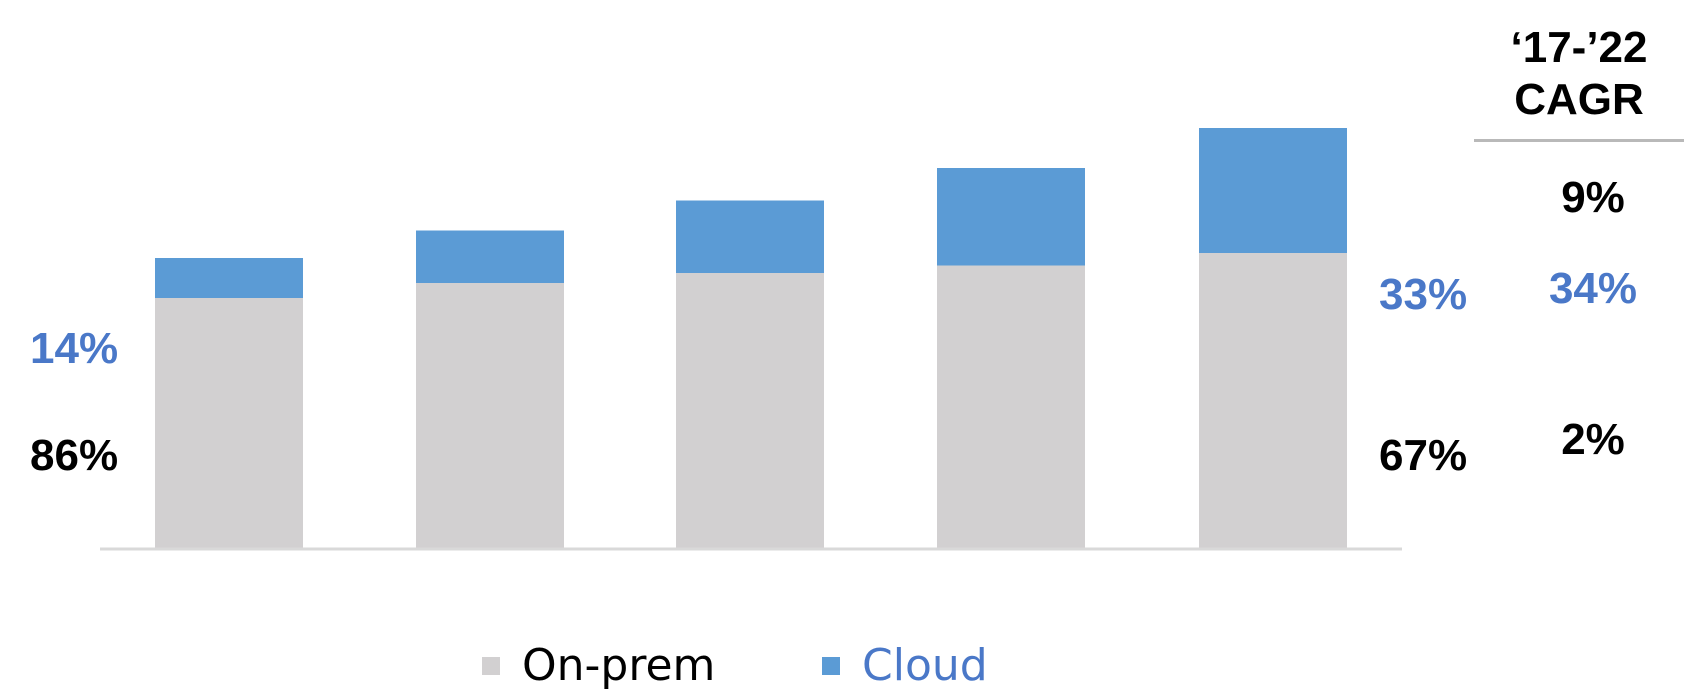 Image resolution: width=1684 pixels, height=691 pixels. I want to click on first-bar-onprem-share-label: 86%, so click(74, 455).